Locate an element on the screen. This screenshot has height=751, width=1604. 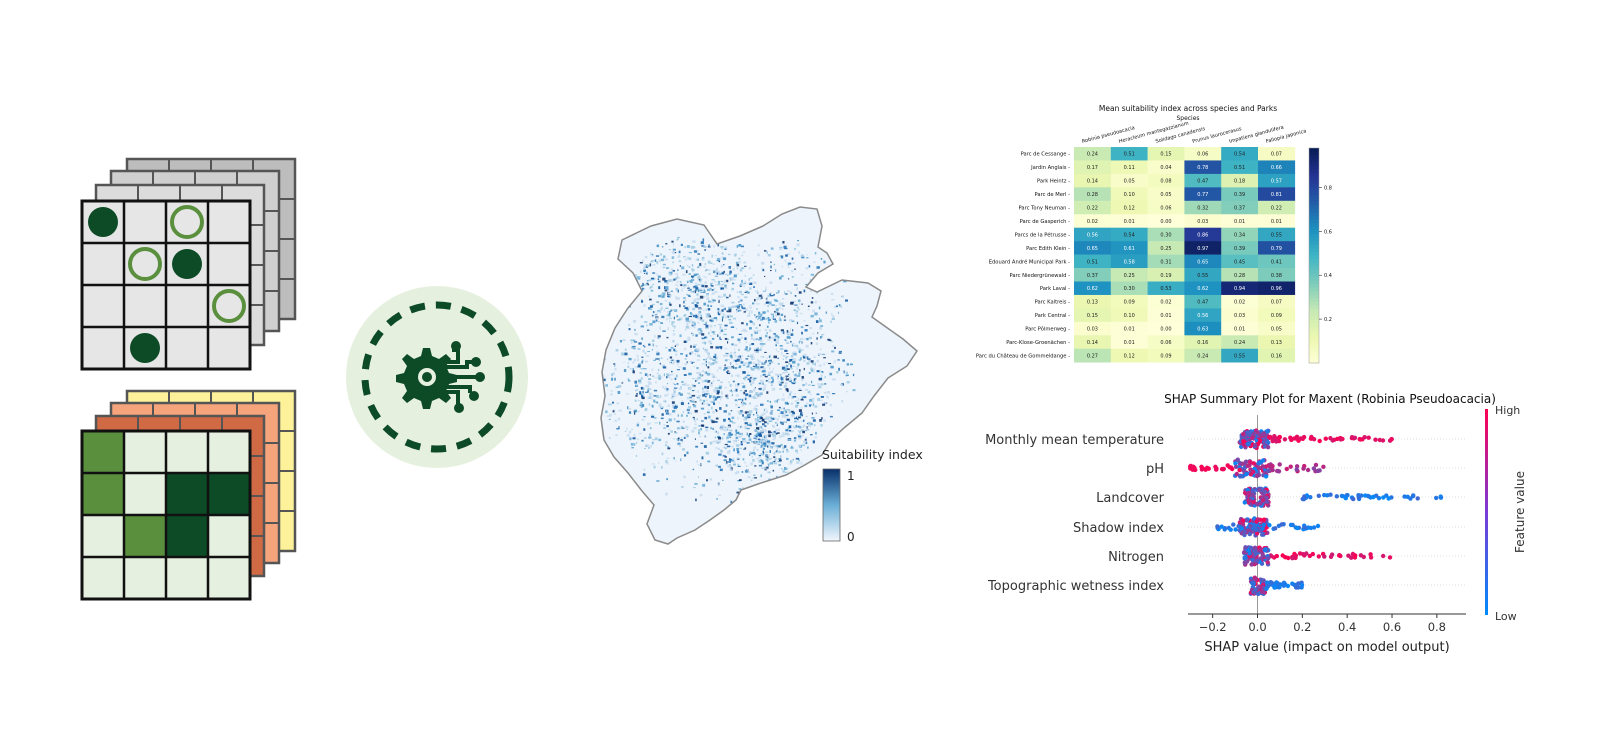
raster-grid-front is located at coordinates (166, 515).